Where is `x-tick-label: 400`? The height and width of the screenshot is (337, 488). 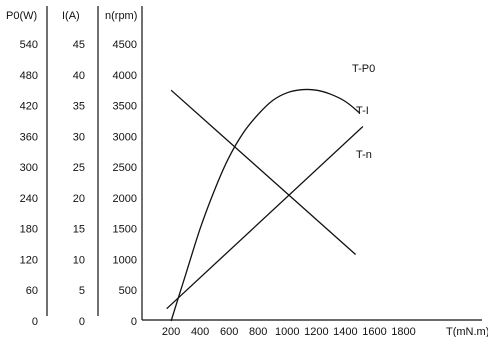 x-tick-label: 400 is located at coordinates (200, 331).